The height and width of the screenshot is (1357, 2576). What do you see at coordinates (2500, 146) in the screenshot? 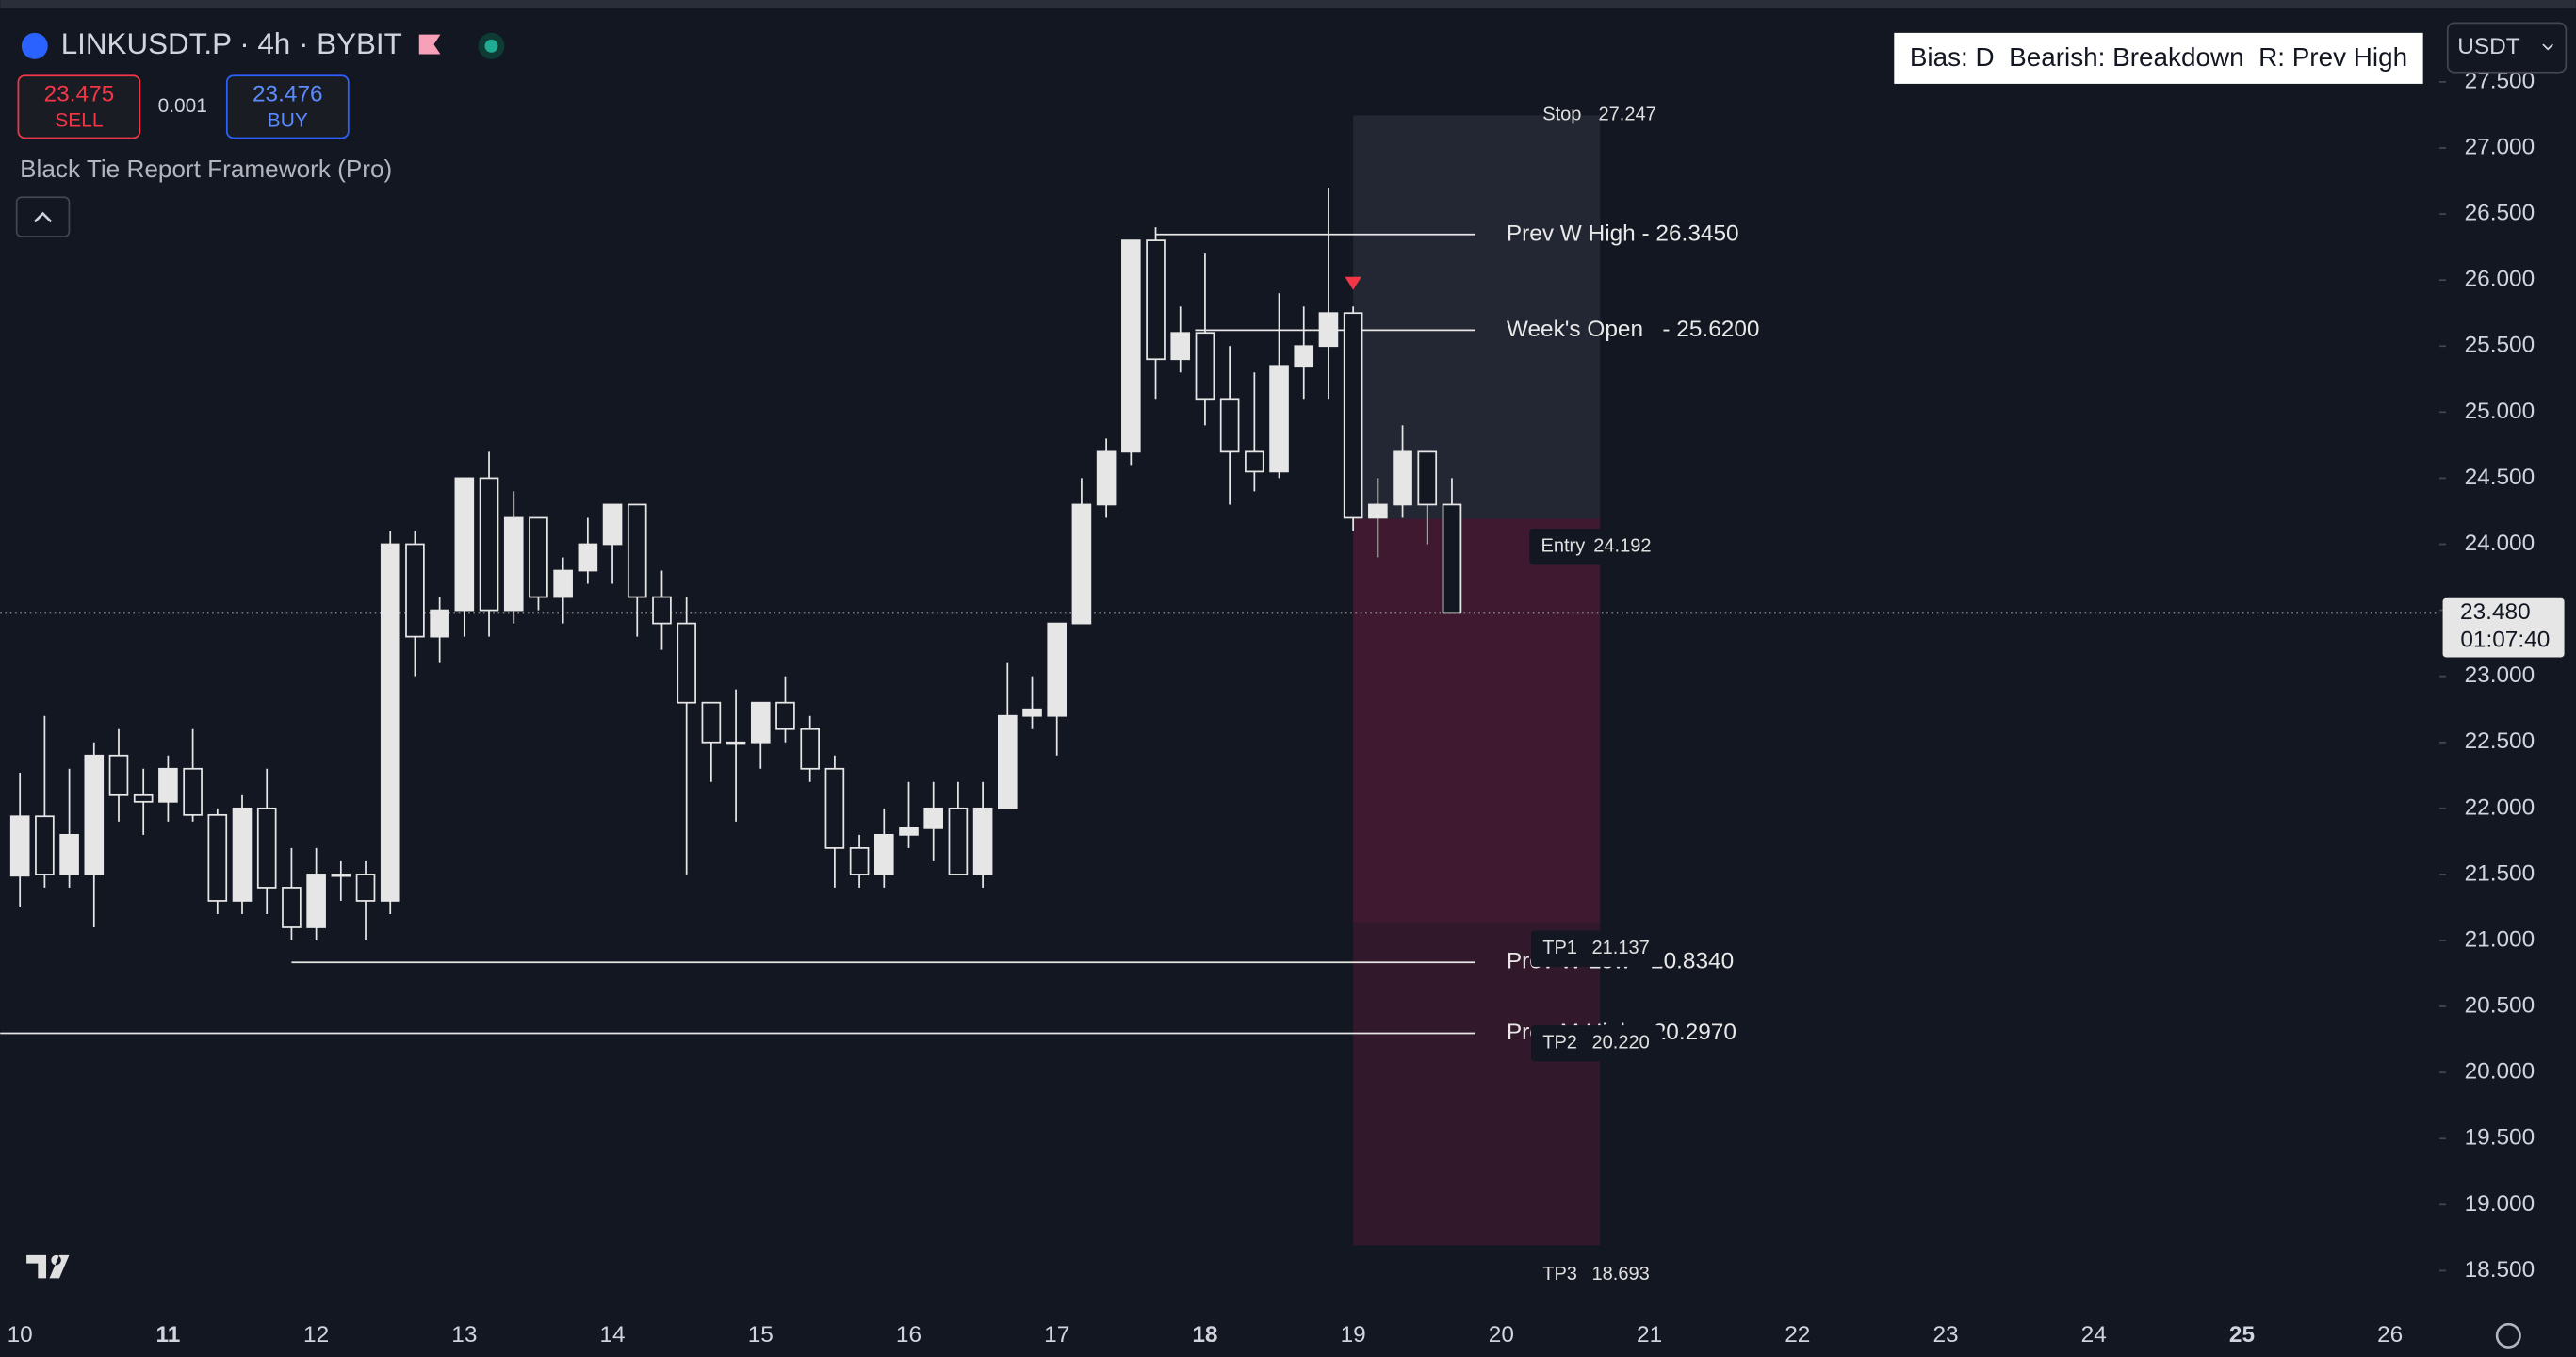
I see `y-tick-label: 27.000` at bounding box center [2500, 146].